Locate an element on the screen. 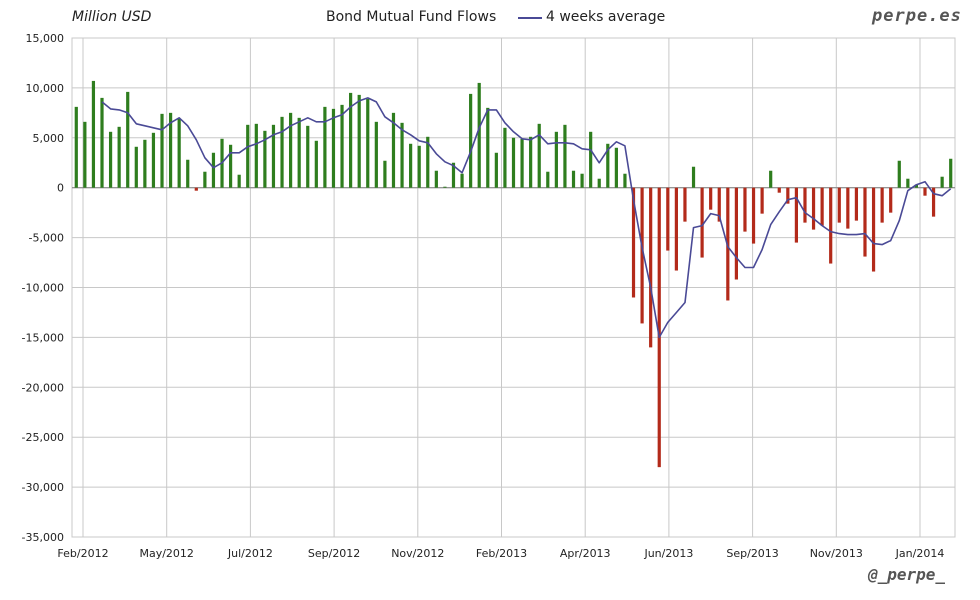 This screenshot has width=980, height=600. y-tick-label: 10,000 is located at coordinates (45, 88).